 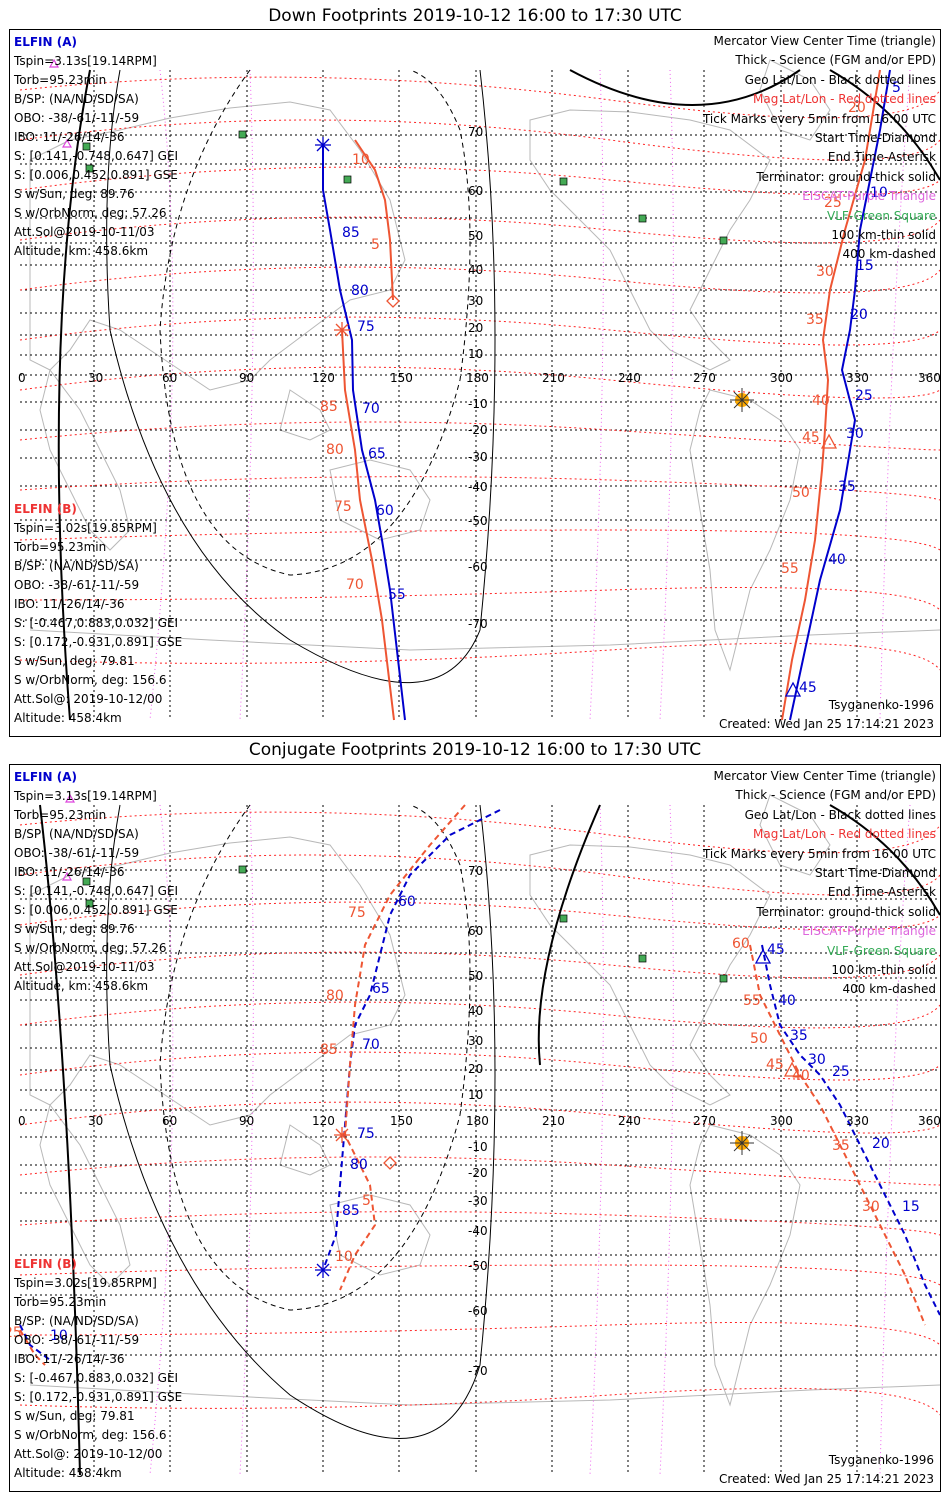 I want to click on lat-tick: -20, so click(x=478, y=430).